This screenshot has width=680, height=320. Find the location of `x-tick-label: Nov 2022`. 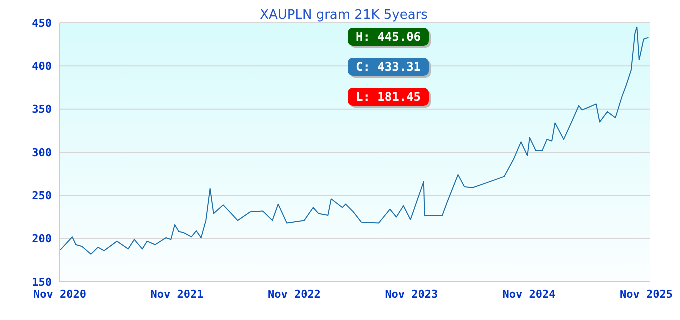

x-tick-label: Nov 2022 is located at coordinates (294, 294).